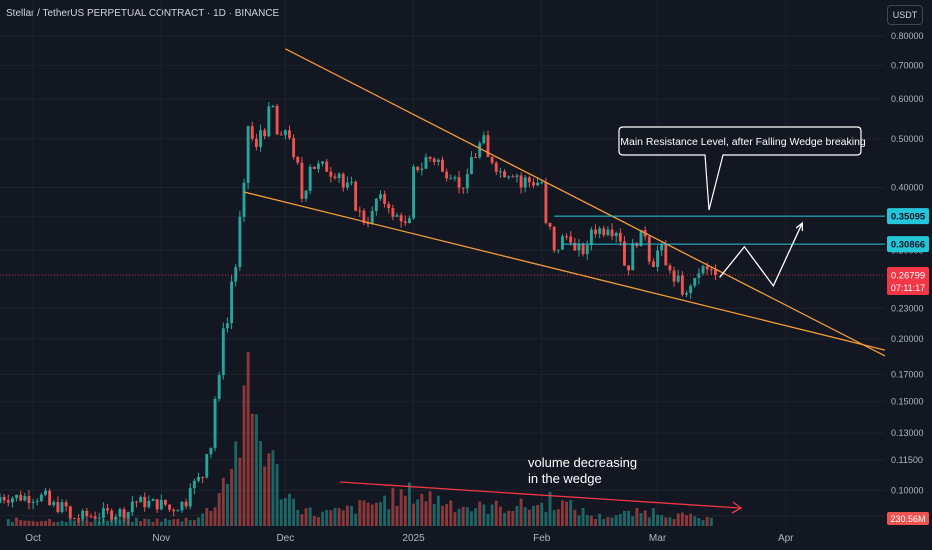 Image resolution: width=932 pixels, height=550 pixels. I want to click on x-tick-label: Apr, so click(786, 538).